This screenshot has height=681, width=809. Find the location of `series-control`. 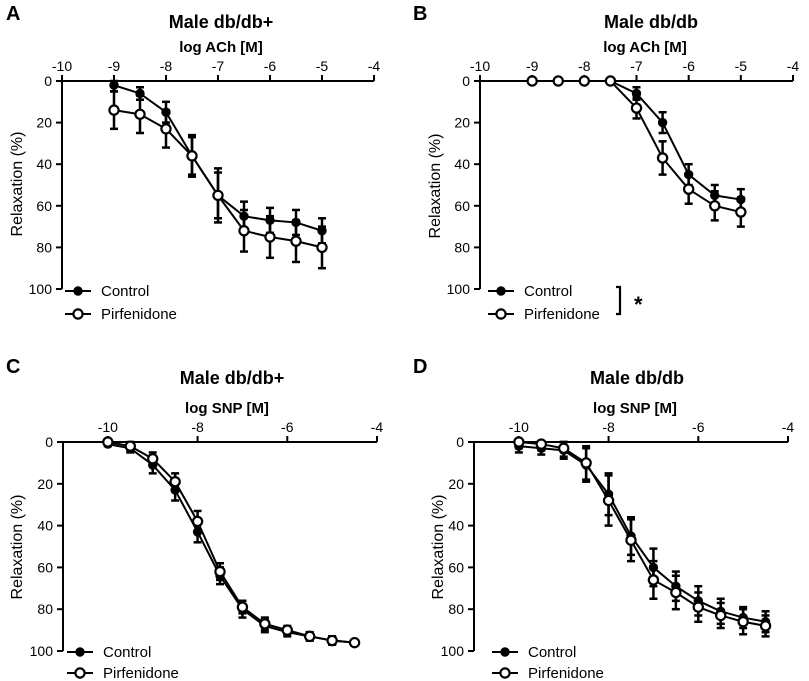

series-control is located at coordinates (642, 537).